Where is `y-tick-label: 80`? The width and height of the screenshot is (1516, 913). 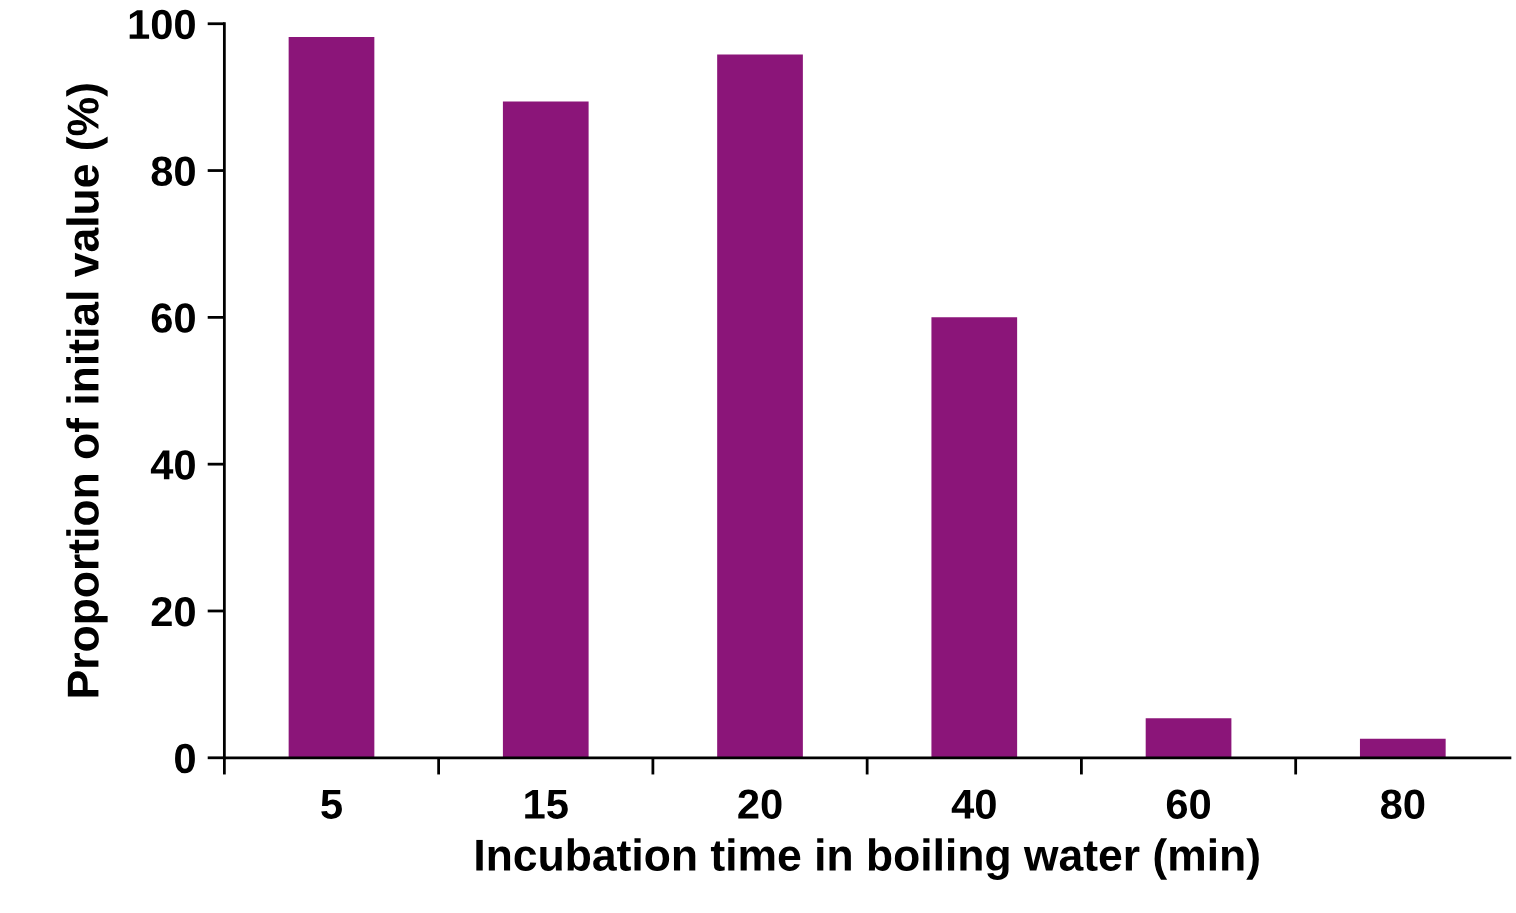
y-tick-label: 80 is located at coordinates (173, 171).